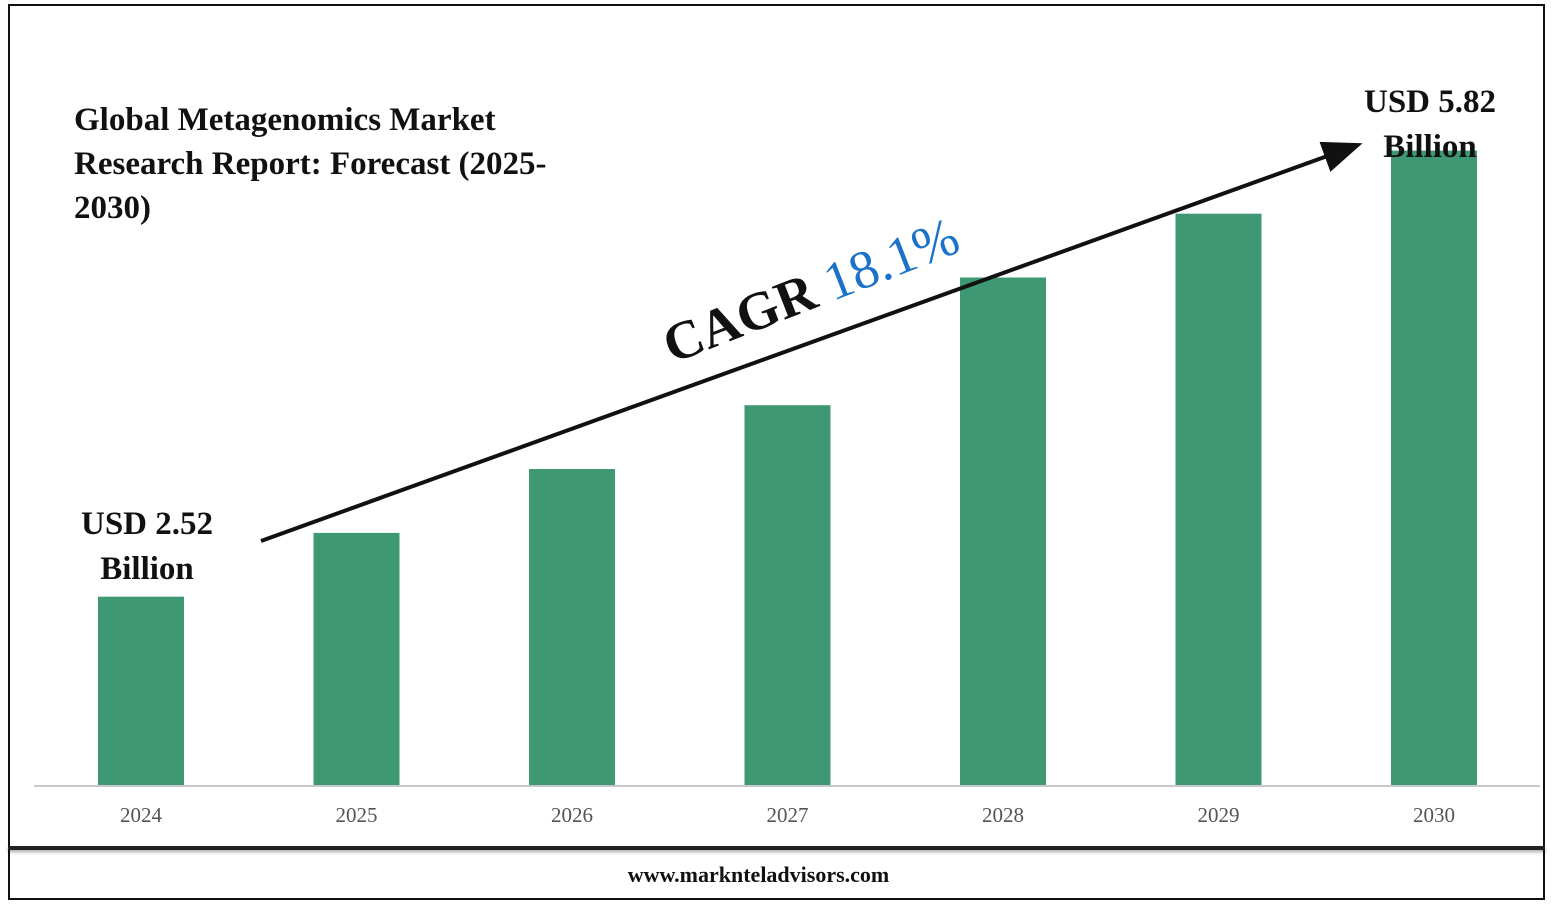 This screenshot has height=906, width=1557. What do you see at coordinates (1430, 102) in the screenshot?
I see `end-value-amount: USD 5.82` at bounding box center [1430, 102].